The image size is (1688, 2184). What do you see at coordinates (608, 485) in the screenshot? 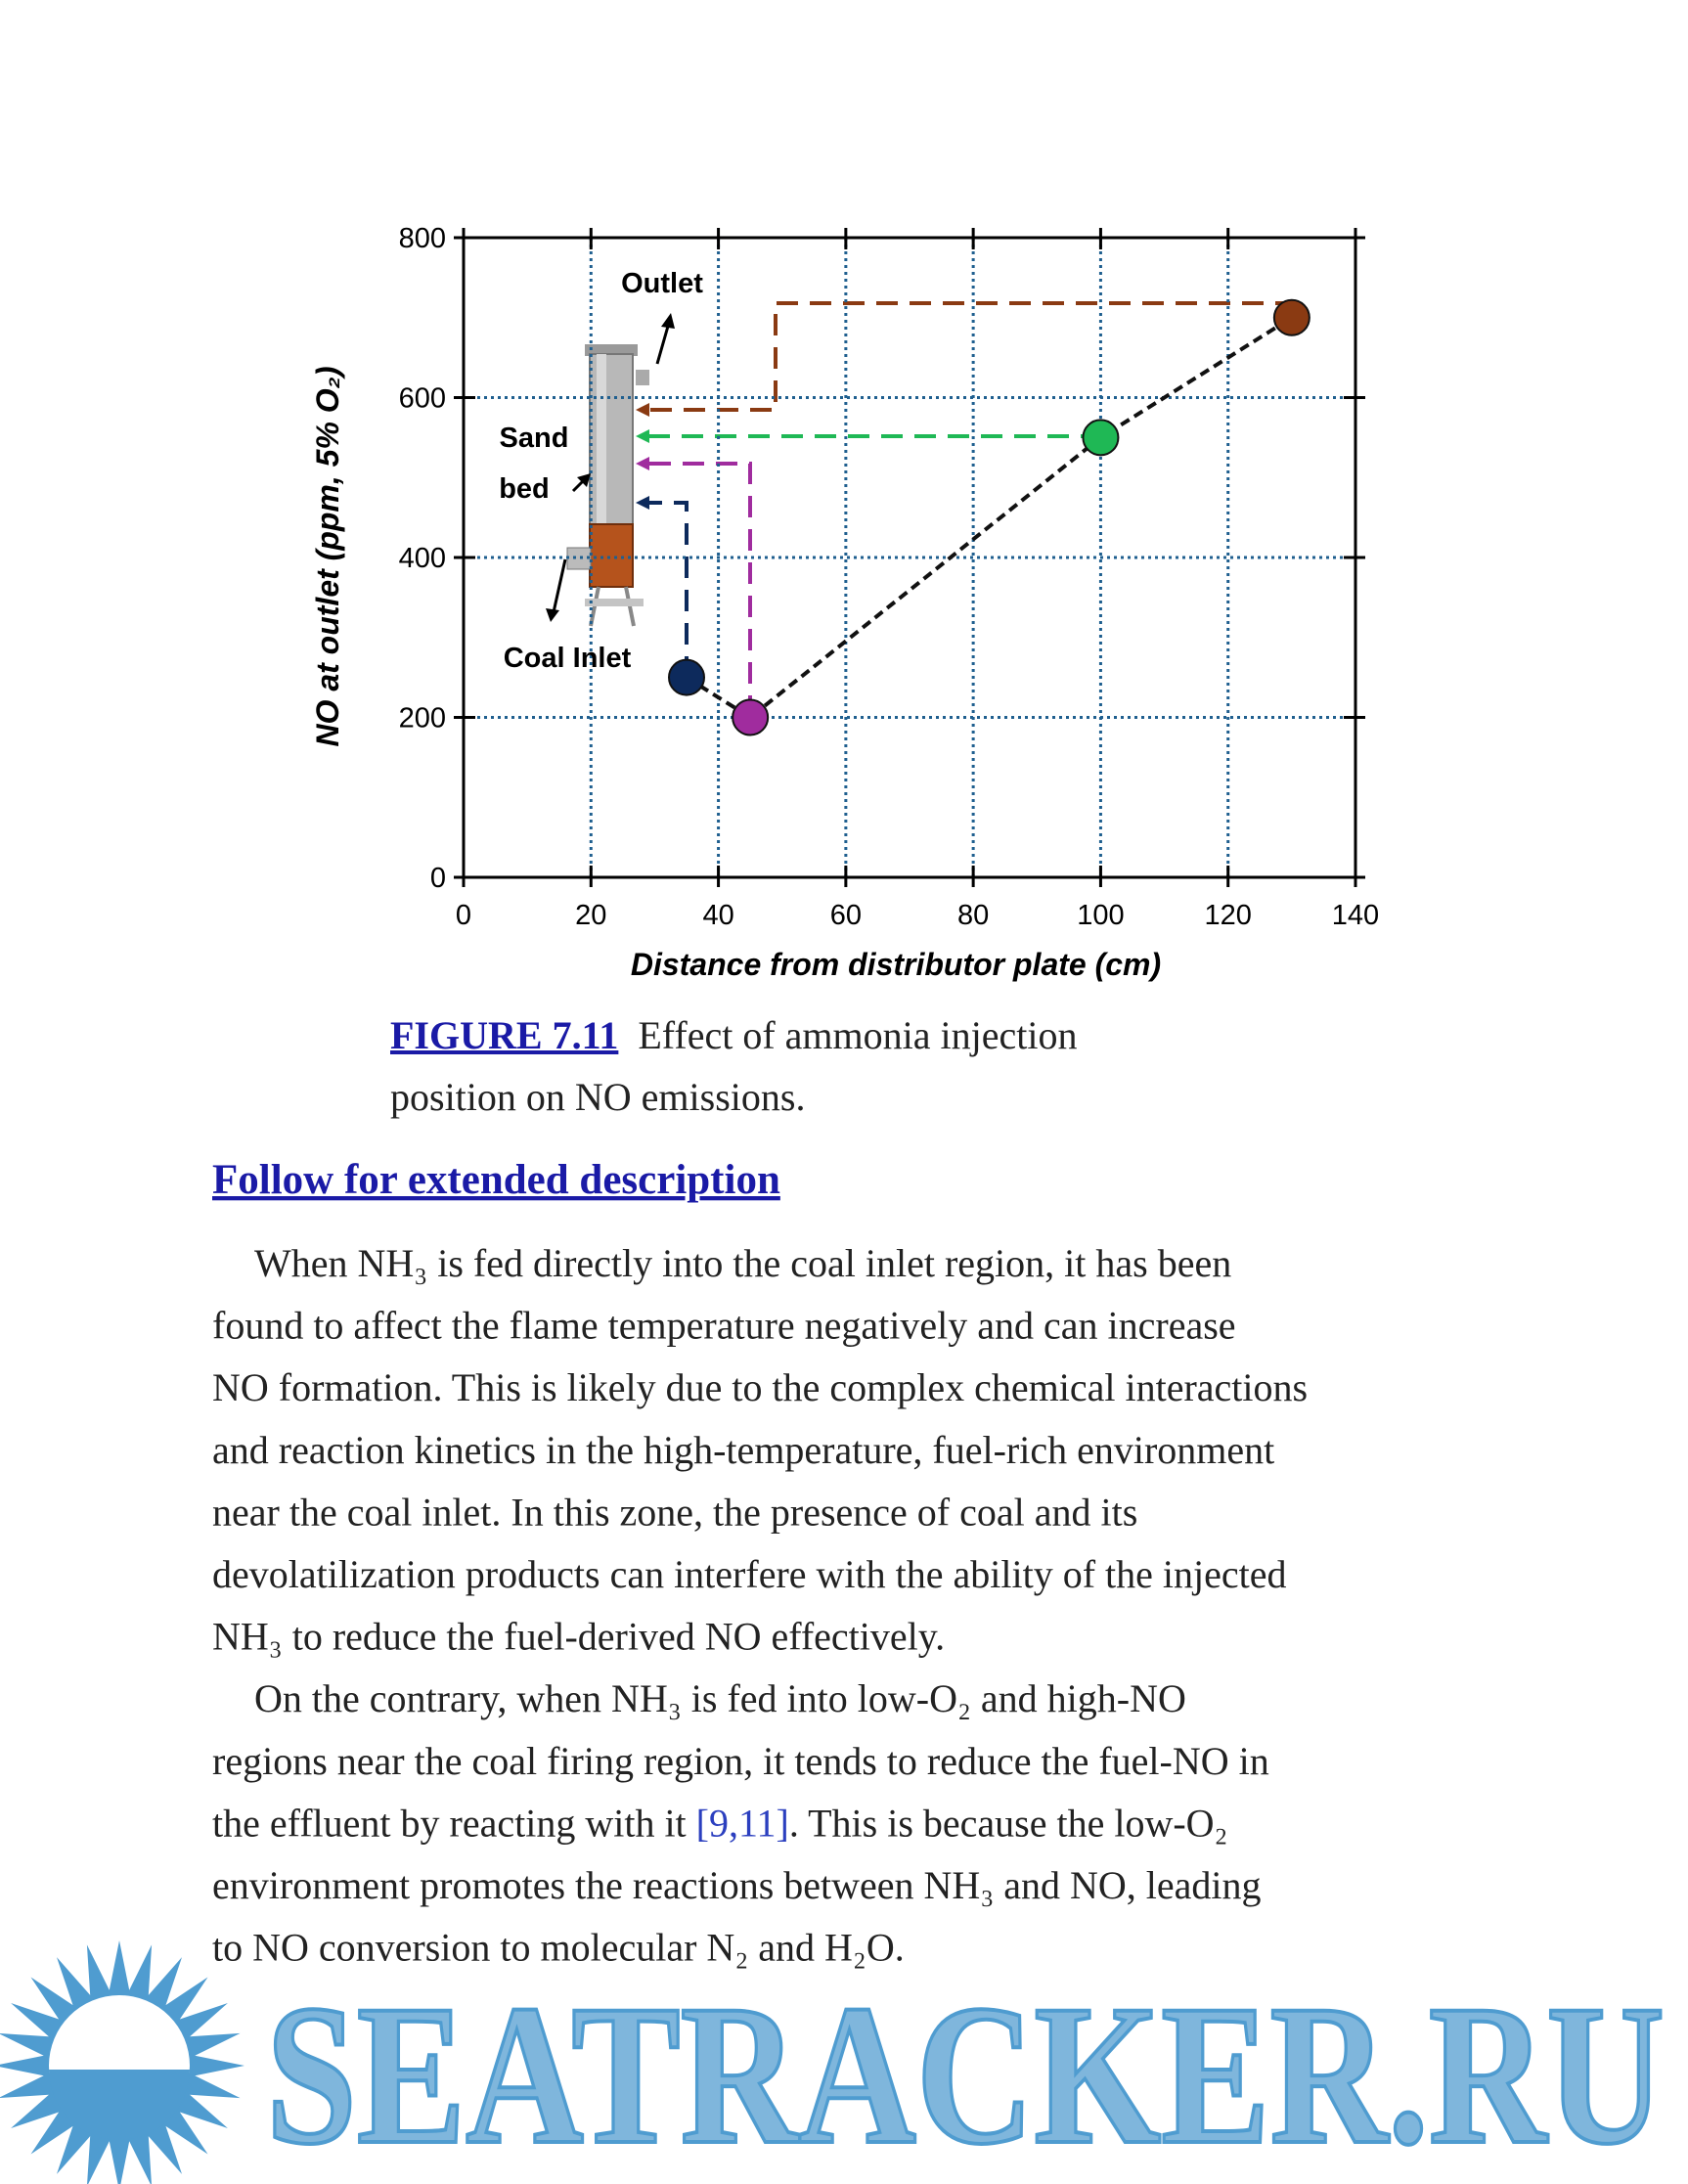
I see `reactor-illustration` at bounding box center [608, 485].